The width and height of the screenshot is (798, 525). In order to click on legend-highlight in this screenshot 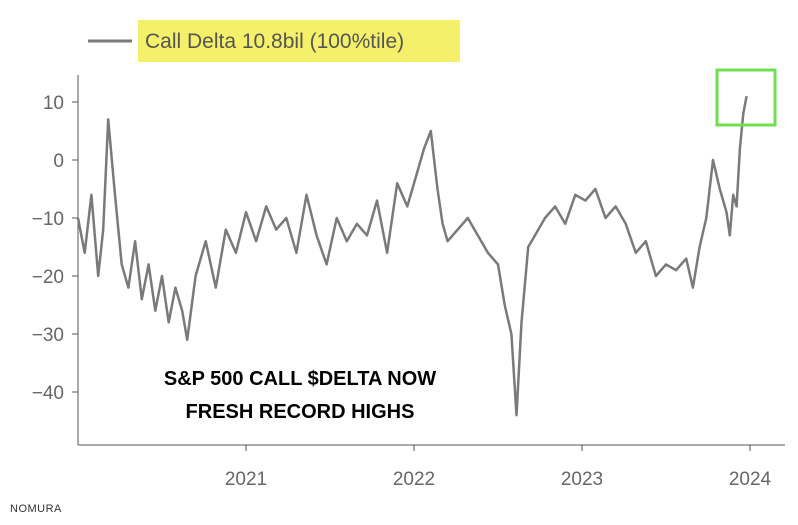, I will do `click(299, 41)`.